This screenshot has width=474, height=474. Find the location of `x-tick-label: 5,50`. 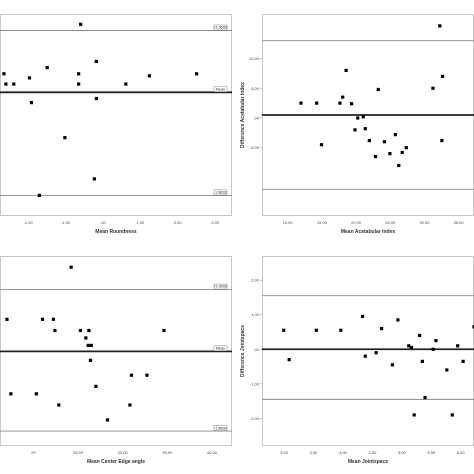

x-tick-label: 5,50 is located at coordinates (431, 452).